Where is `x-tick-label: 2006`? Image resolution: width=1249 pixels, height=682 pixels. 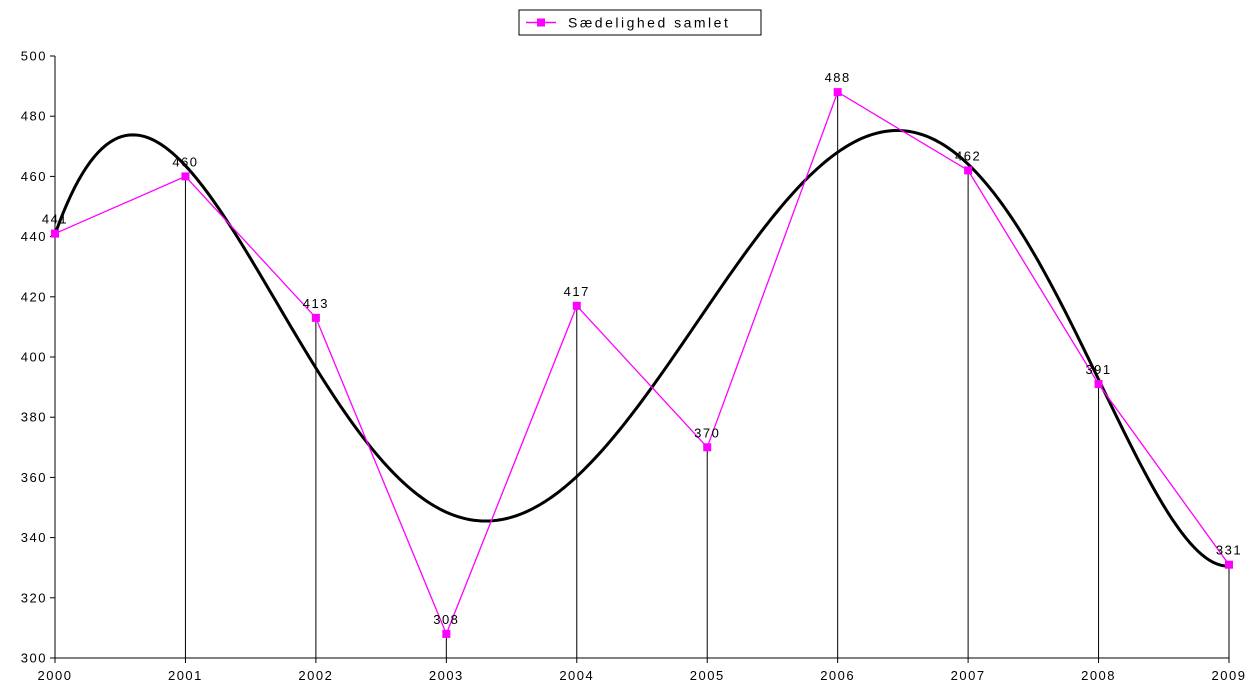
x-tick-label: 2006 is located at coordinates (837, 675).